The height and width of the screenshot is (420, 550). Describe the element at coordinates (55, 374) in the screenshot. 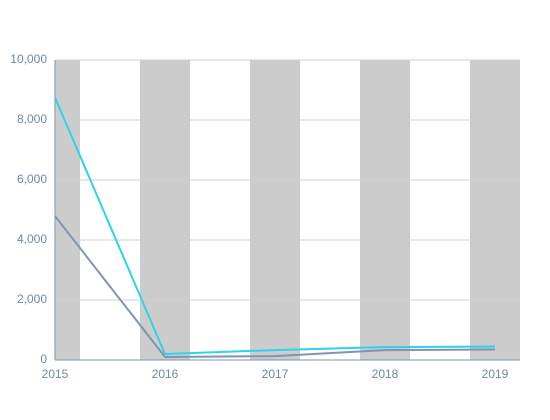

I see `x-tick-label: 2015` at that location.